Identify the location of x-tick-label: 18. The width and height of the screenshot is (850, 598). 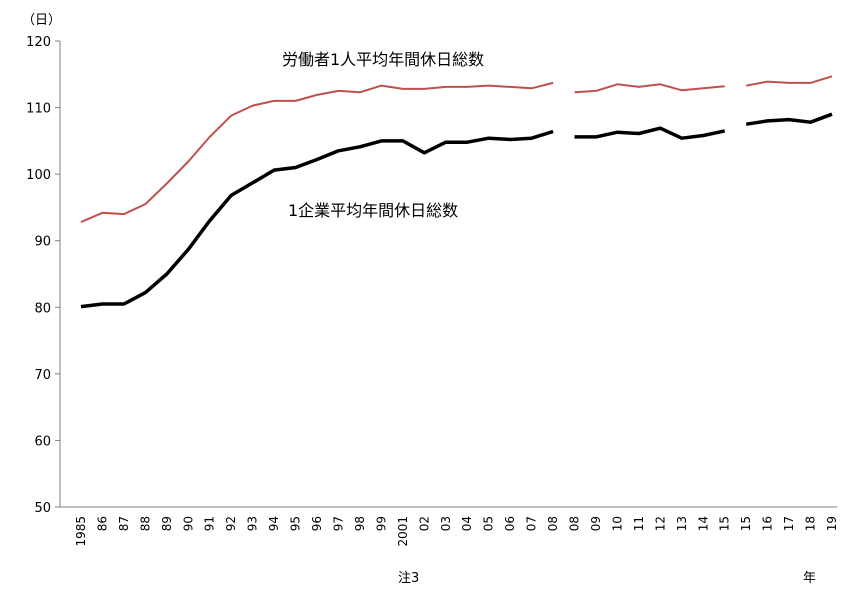
(811, 523).